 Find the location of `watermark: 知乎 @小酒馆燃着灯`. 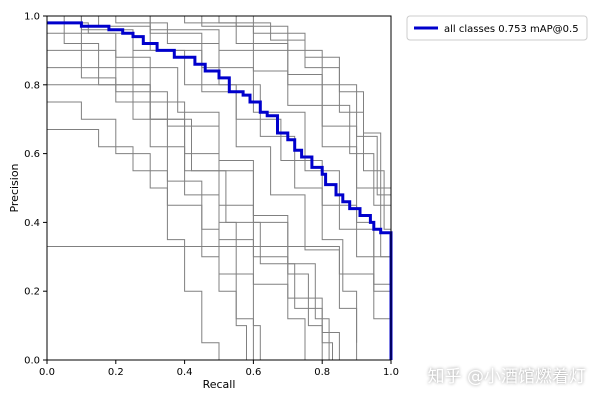

watermark: 知乎 @小酒馆燃着灯 is located at coordinates (506, 377).